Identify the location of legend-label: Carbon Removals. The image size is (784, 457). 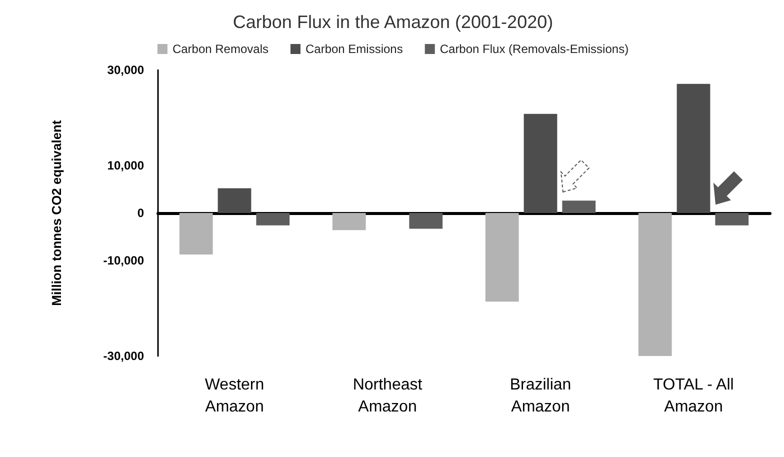
(220, 49).